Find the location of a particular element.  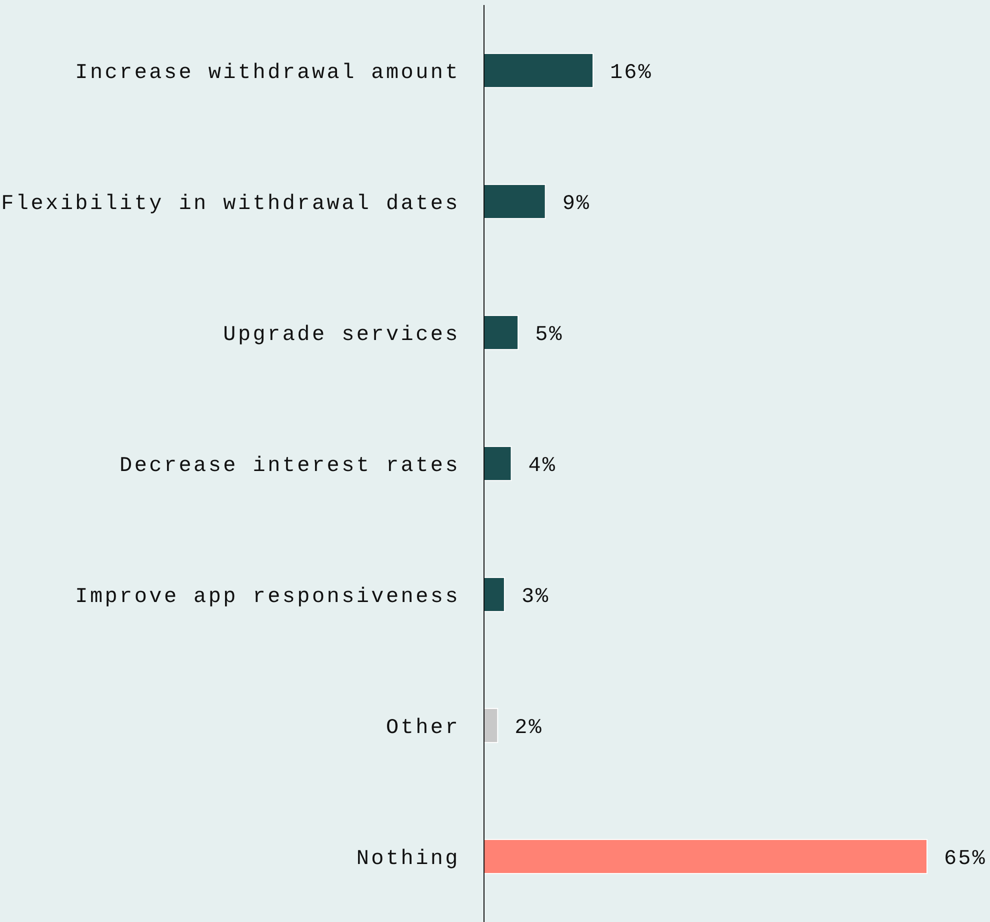

y-tick-label: Other is located at coordinates (423, 728).